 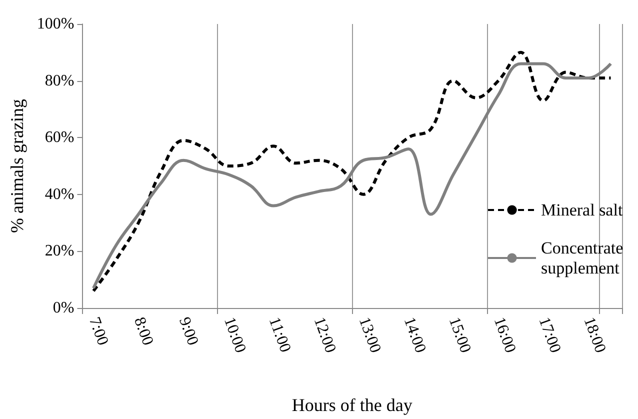 What do you see at coordinates (59, 81) in the screenshot?
I see `y-tick-label: 80%` at bounding box center [59, 81].